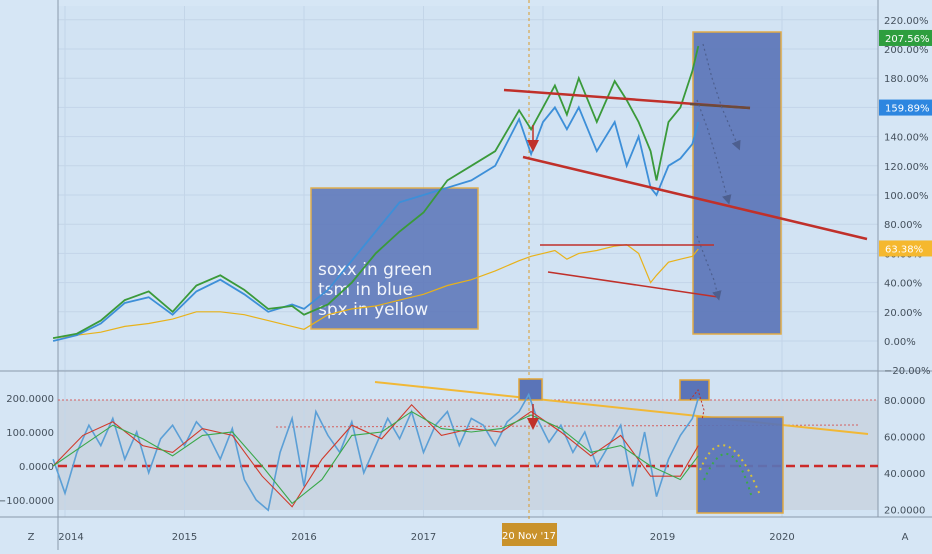 This screenshot has width=932, height=554. Describe the element at coordinates (903, 284) in the screenshot. I see `y-tick-label: 40.00%` at that location.